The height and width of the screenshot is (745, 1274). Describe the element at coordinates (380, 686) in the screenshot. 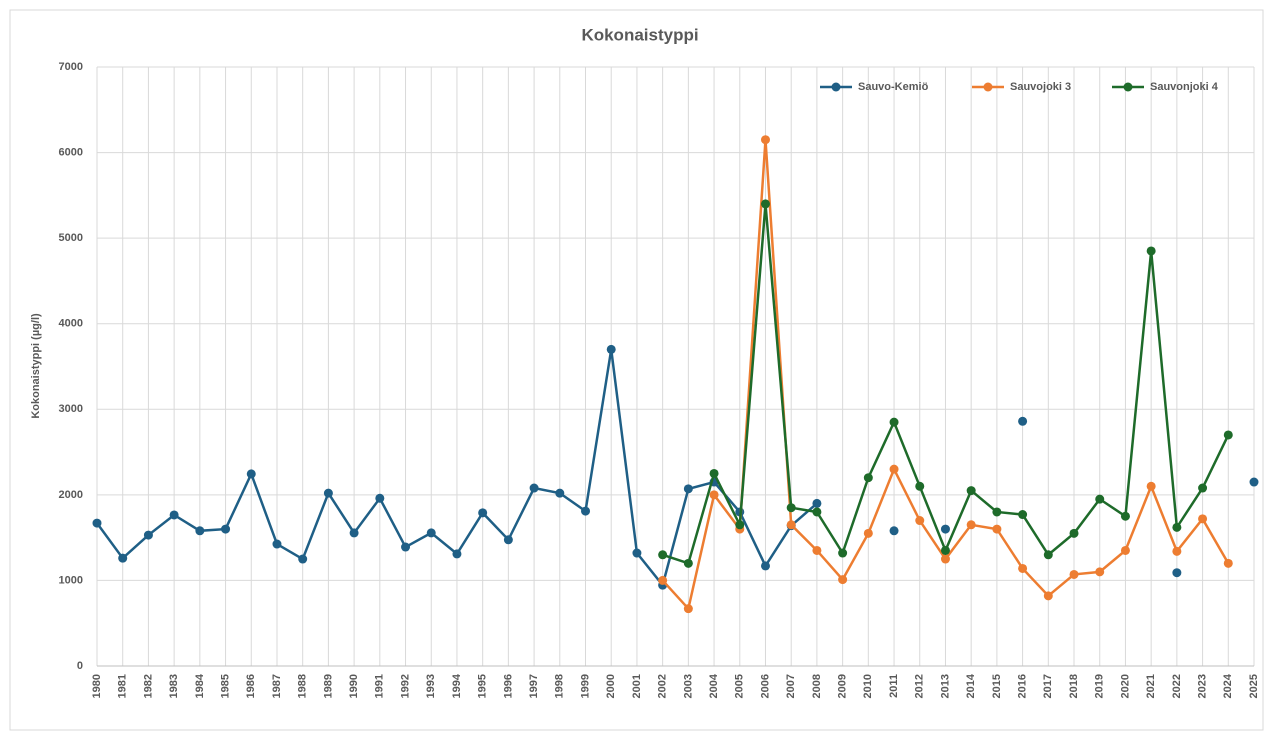

I see `x-tick-label: 1991` at that location.